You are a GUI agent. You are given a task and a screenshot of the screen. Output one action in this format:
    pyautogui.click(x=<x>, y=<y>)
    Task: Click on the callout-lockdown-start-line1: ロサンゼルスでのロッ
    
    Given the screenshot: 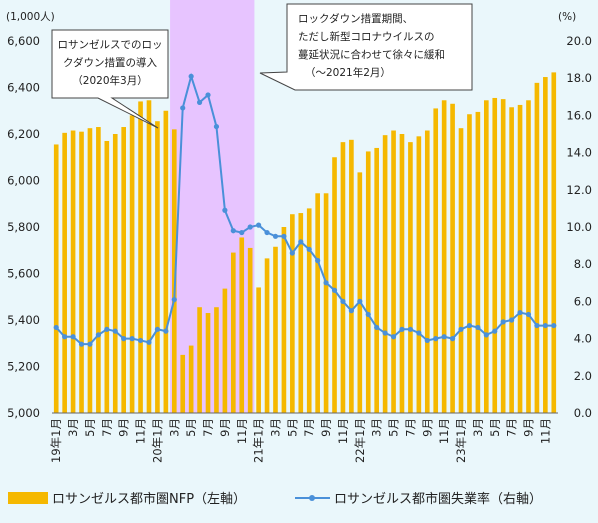 What is the action you would take?
    pyautogui.click(x=110, y=45)
    